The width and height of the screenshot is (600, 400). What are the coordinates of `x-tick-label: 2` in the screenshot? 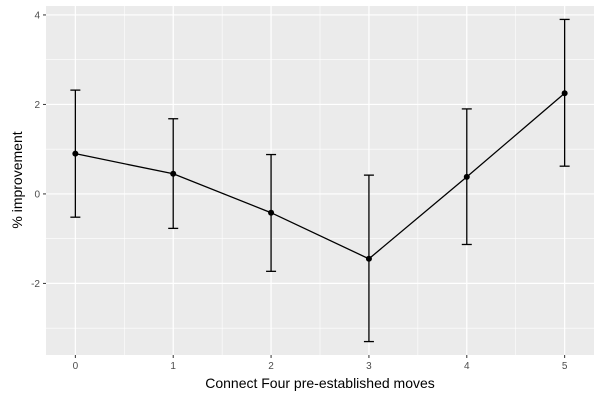 It's located at (271, 366).